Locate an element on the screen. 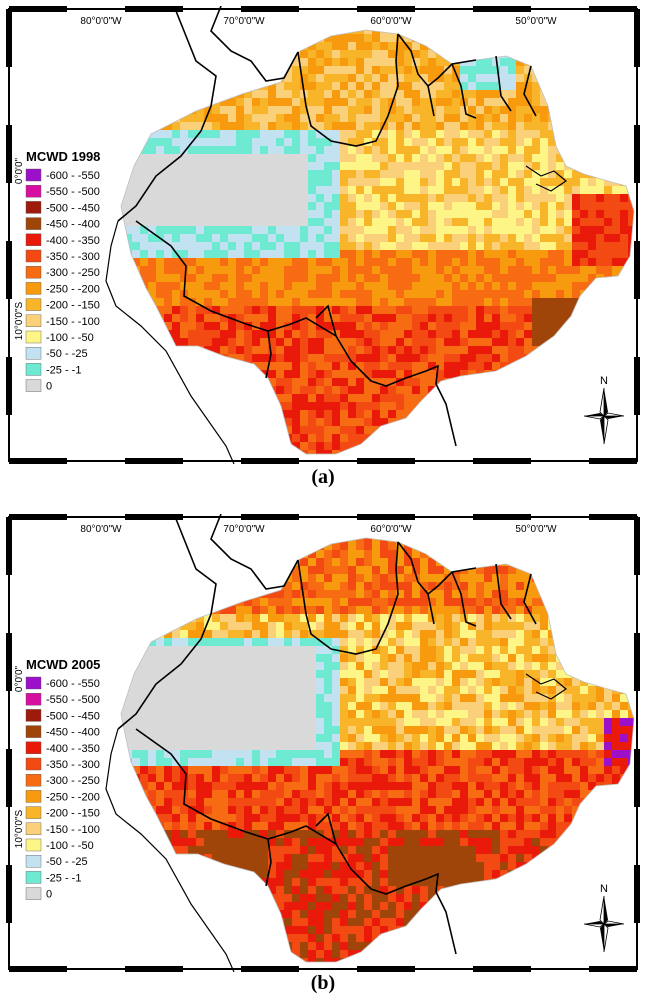 The image size is (646, 1000). legend-label: -150 - -100 is located at coordinates (73, 830).